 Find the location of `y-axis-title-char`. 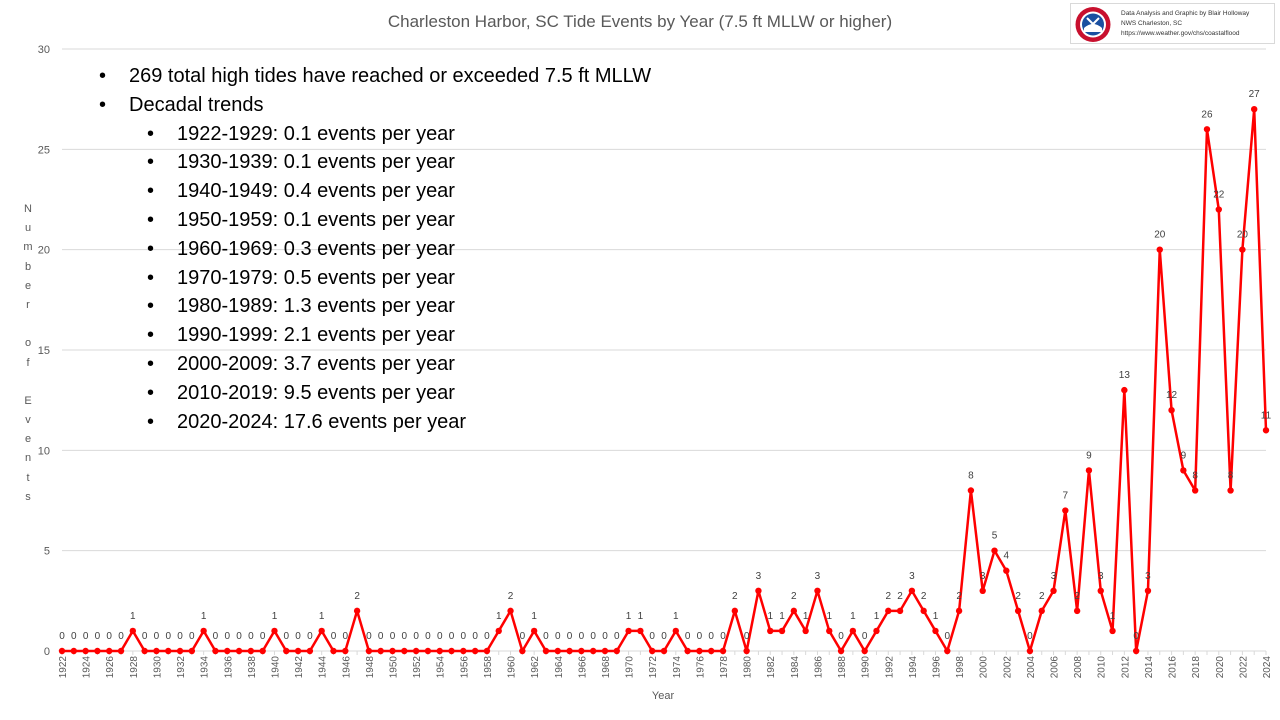

y-axis-title-char is located at coordinates (28, 382).